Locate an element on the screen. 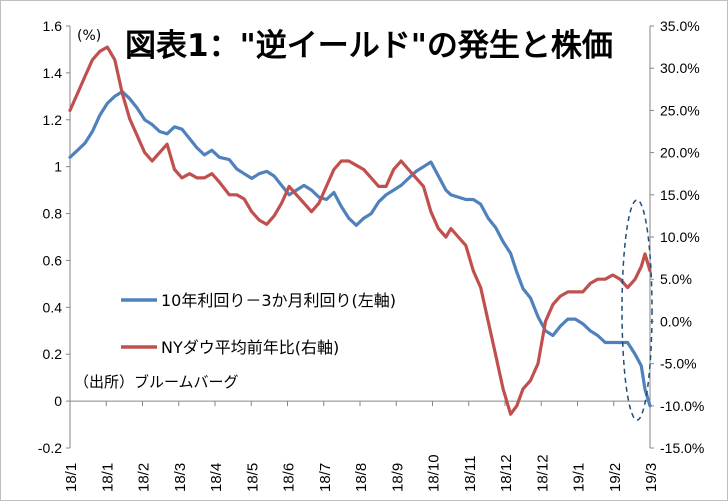  chart-title: 図表1："逆イールド"の発生と株価 is located at coordinates (369, 46).